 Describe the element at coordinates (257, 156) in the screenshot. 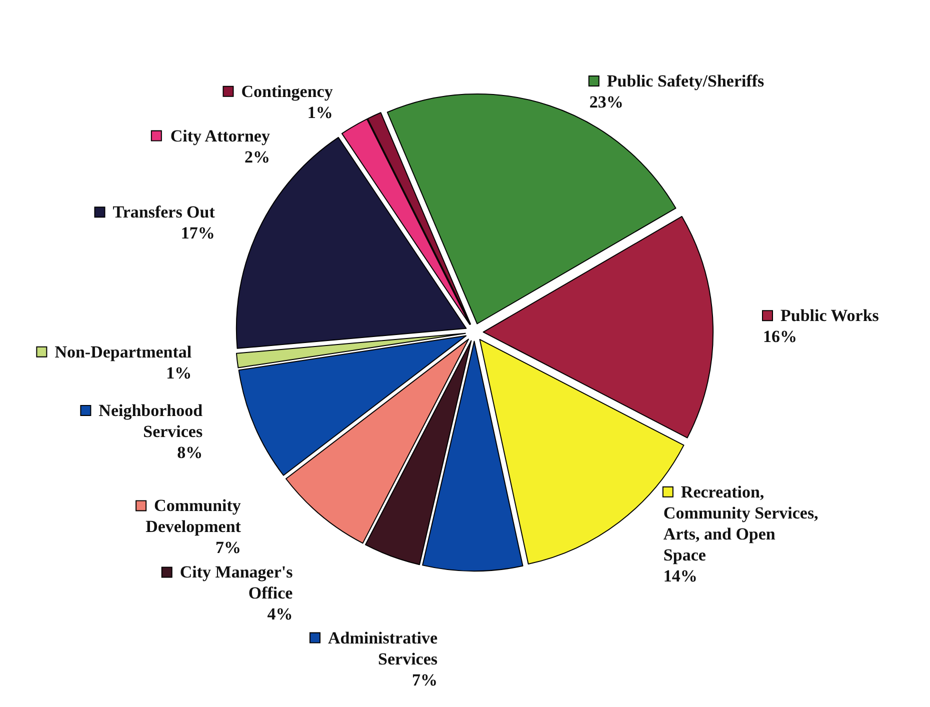

I see `data-label: 2%` at that location.